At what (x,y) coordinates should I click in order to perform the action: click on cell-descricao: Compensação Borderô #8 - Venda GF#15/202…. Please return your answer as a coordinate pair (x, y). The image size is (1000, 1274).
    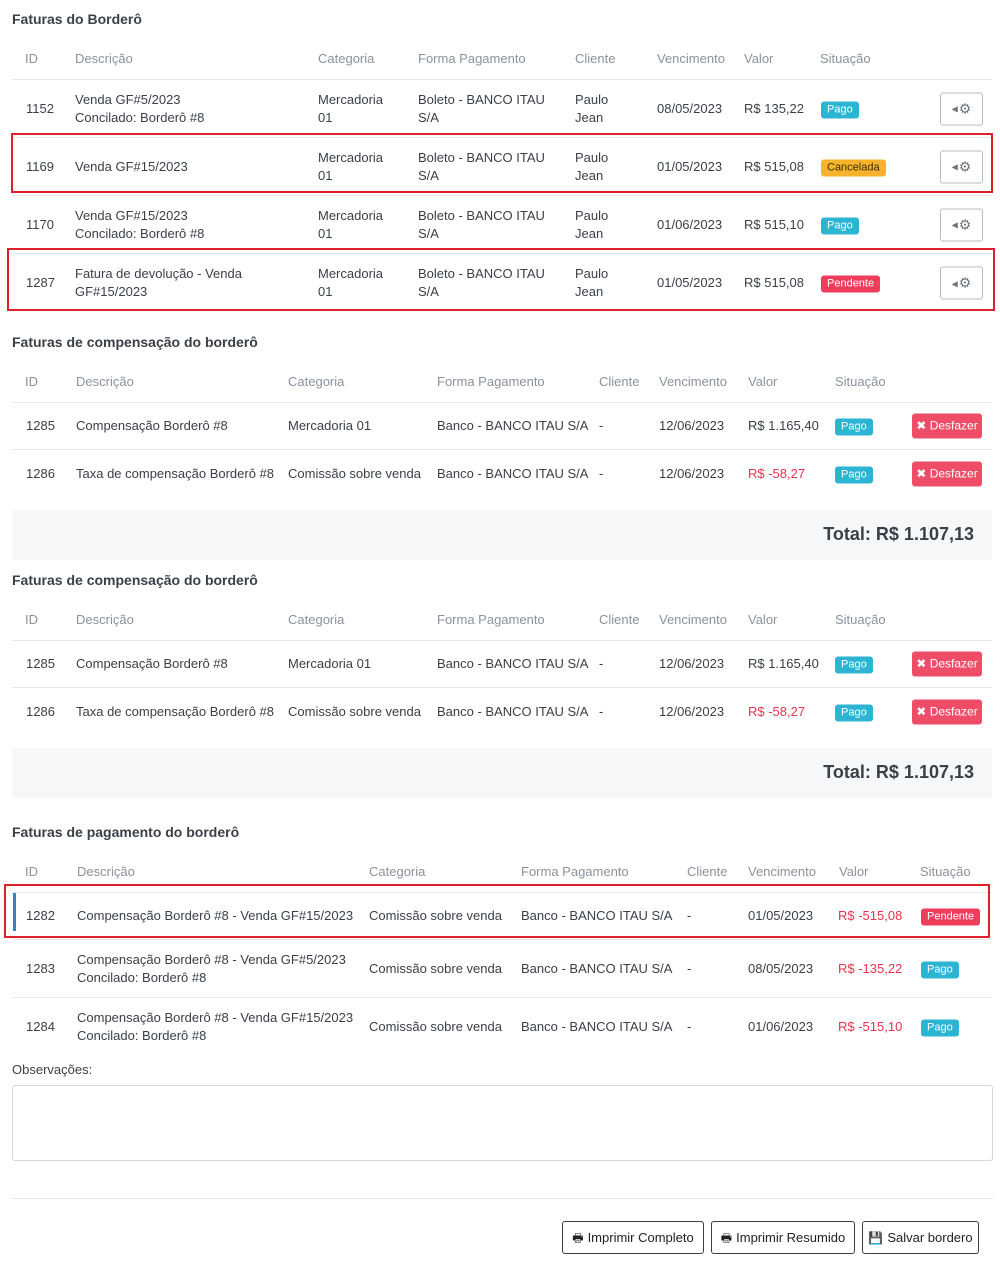
    Looking at the image, I should click on (215, 1027).